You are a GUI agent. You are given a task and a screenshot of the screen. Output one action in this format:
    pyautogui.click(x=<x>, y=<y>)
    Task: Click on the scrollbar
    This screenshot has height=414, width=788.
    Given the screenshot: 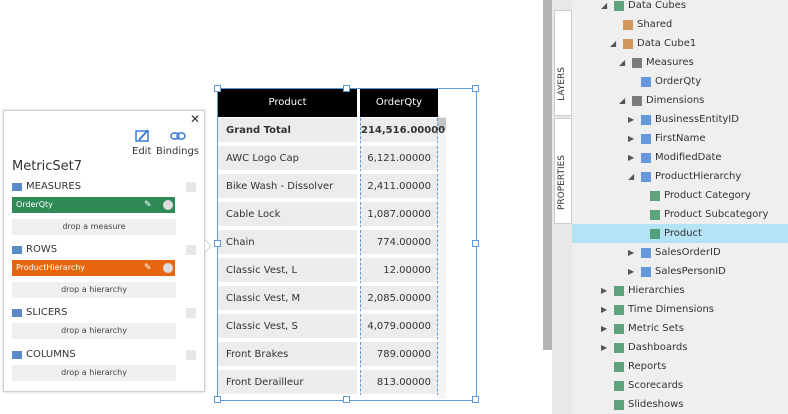 What is the action you would take?
    pyautogui.click(x=442, y=257)
    